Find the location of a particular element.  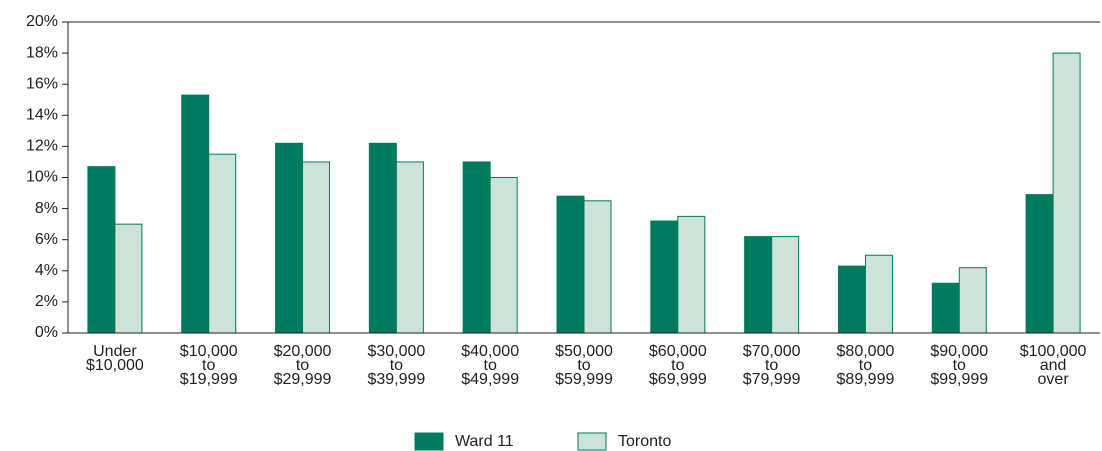

y-tick-label: 2% is located at coordinates (46, 301).